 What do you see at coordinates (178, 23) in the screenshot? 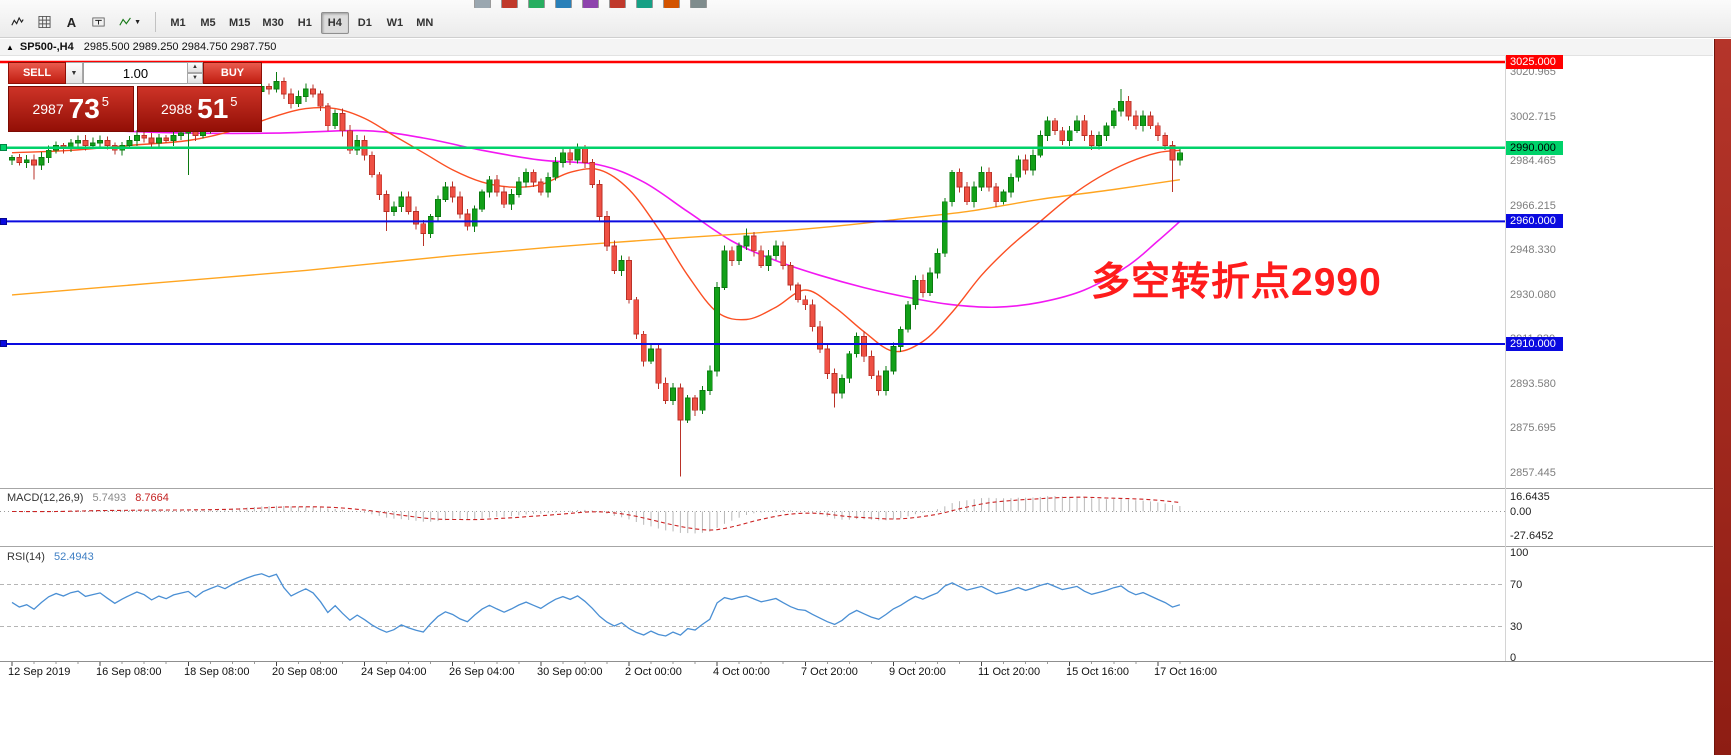
I see `timeframe-button-M1: M1` at bounding box center [178, 23].